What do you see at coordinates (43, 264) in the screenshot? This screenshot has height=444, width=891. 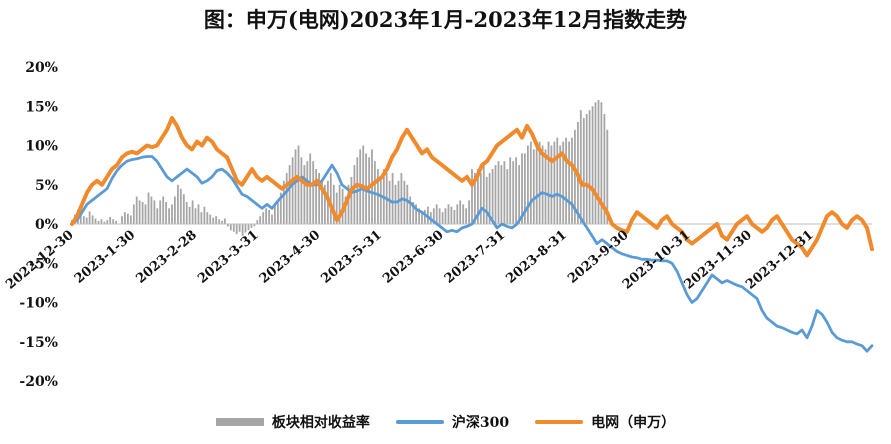 I see `y-tick-label: -5%` at bounding box center [43, 264].